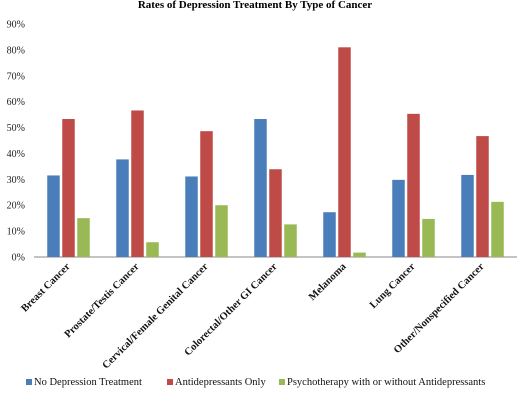 Image resolution: width=520 pixels, height=401 pixels. I want to click on y-tick-label: 0%, so click(18, 258).